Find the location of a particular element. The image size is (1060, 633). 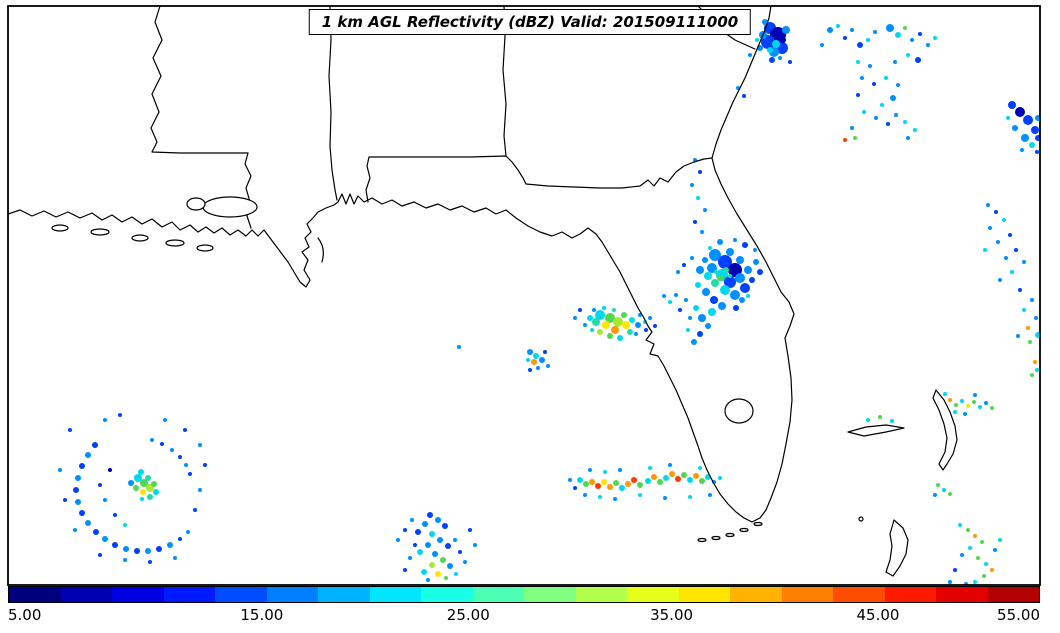

lake-maurepas is located at coordinates (196, 204).